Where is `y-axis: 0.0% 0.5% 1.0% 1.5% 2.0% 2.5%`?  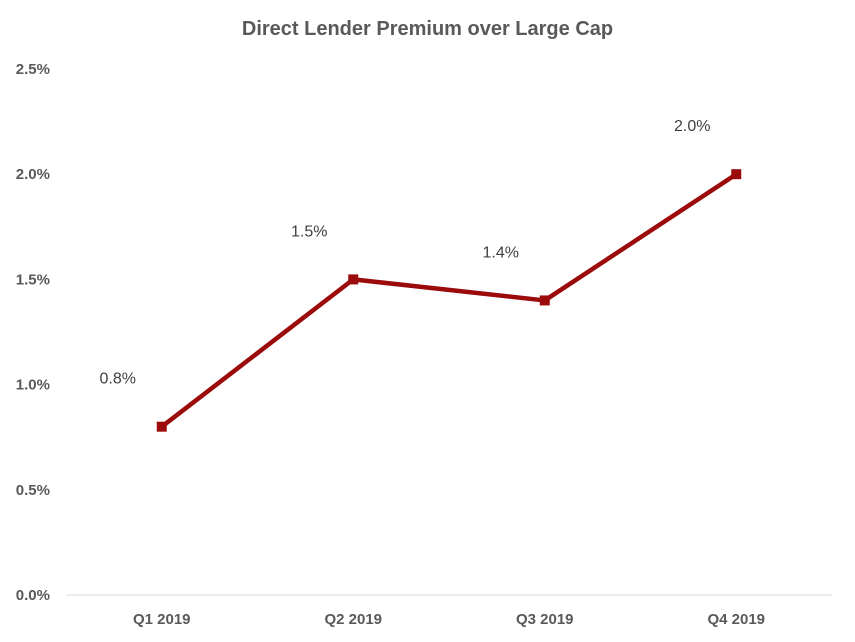
y-axis: 0.0% 0.5% 1.0% 1.5% 2.0% 2.5% is located at coordinates (33, 332).